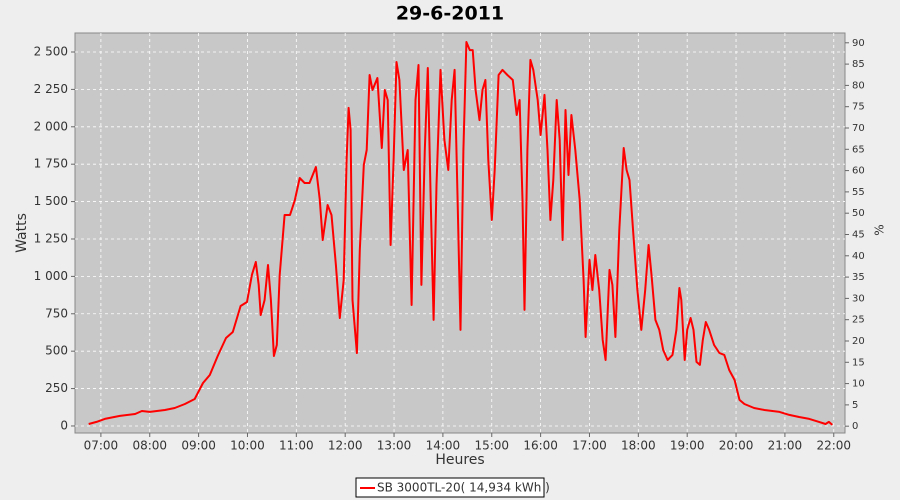 This screenshot has height=500, width=900. What do you see at coordinates (64, 425) in the screenshot?
I see `y-tick-label: 0` at bounding box center [64, 425].